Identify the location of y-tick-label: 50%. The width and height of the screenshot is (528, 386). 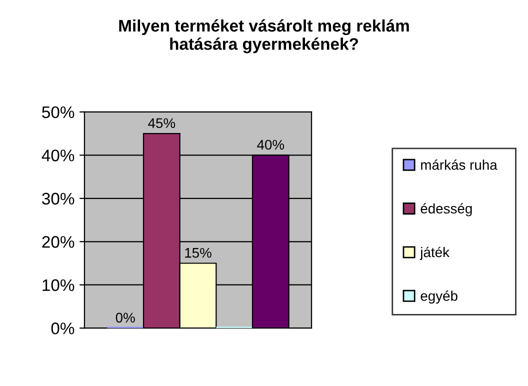
(58, 112).